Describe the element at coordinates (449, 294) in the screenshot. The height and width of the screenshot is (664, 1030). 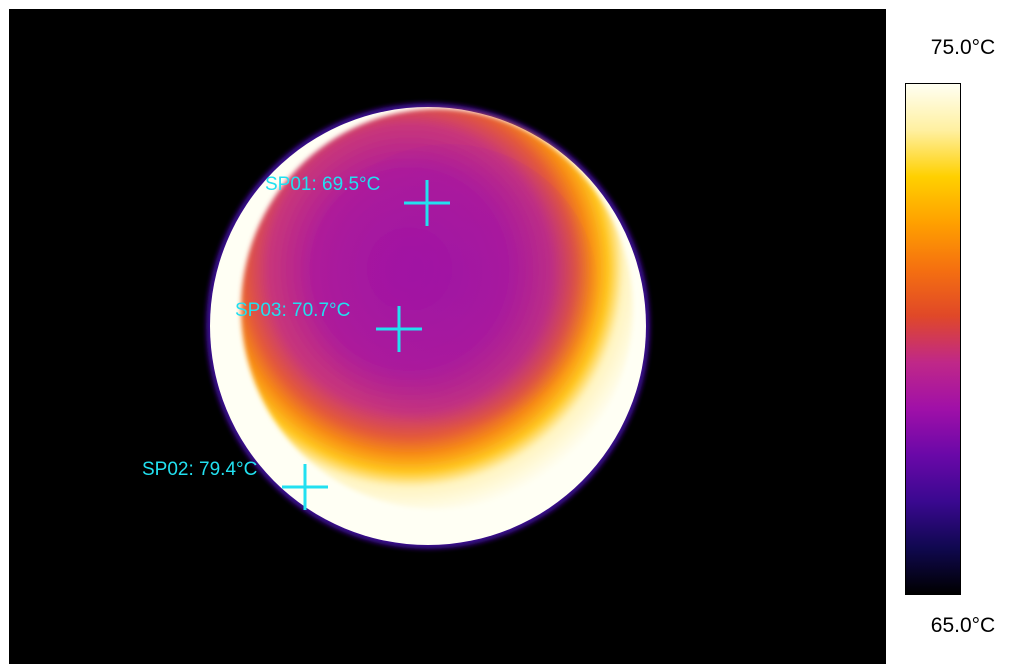
I see `disc-cool-center` at that location.